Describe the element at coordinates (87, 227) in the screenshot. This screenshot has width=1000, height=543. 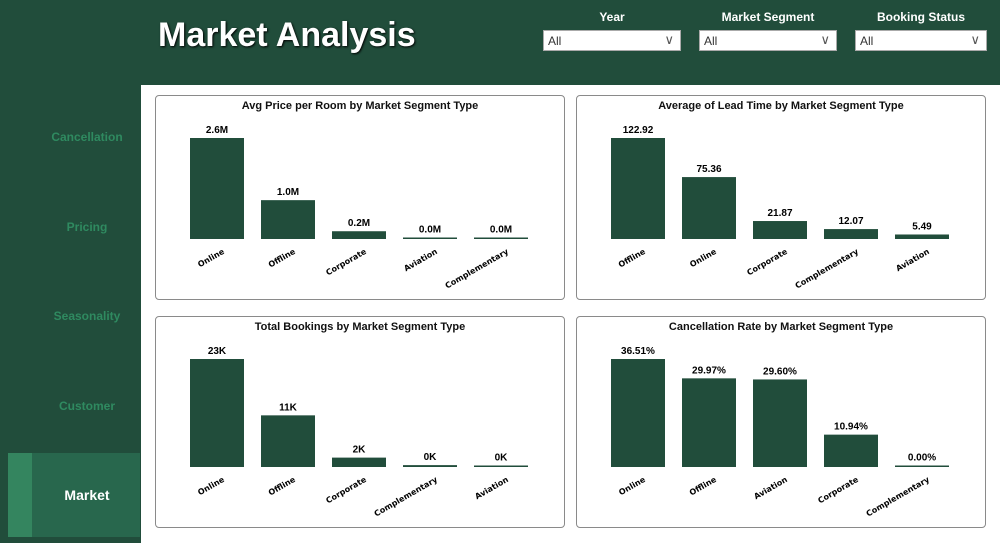
I see `nav-label: Pricing` at that location.